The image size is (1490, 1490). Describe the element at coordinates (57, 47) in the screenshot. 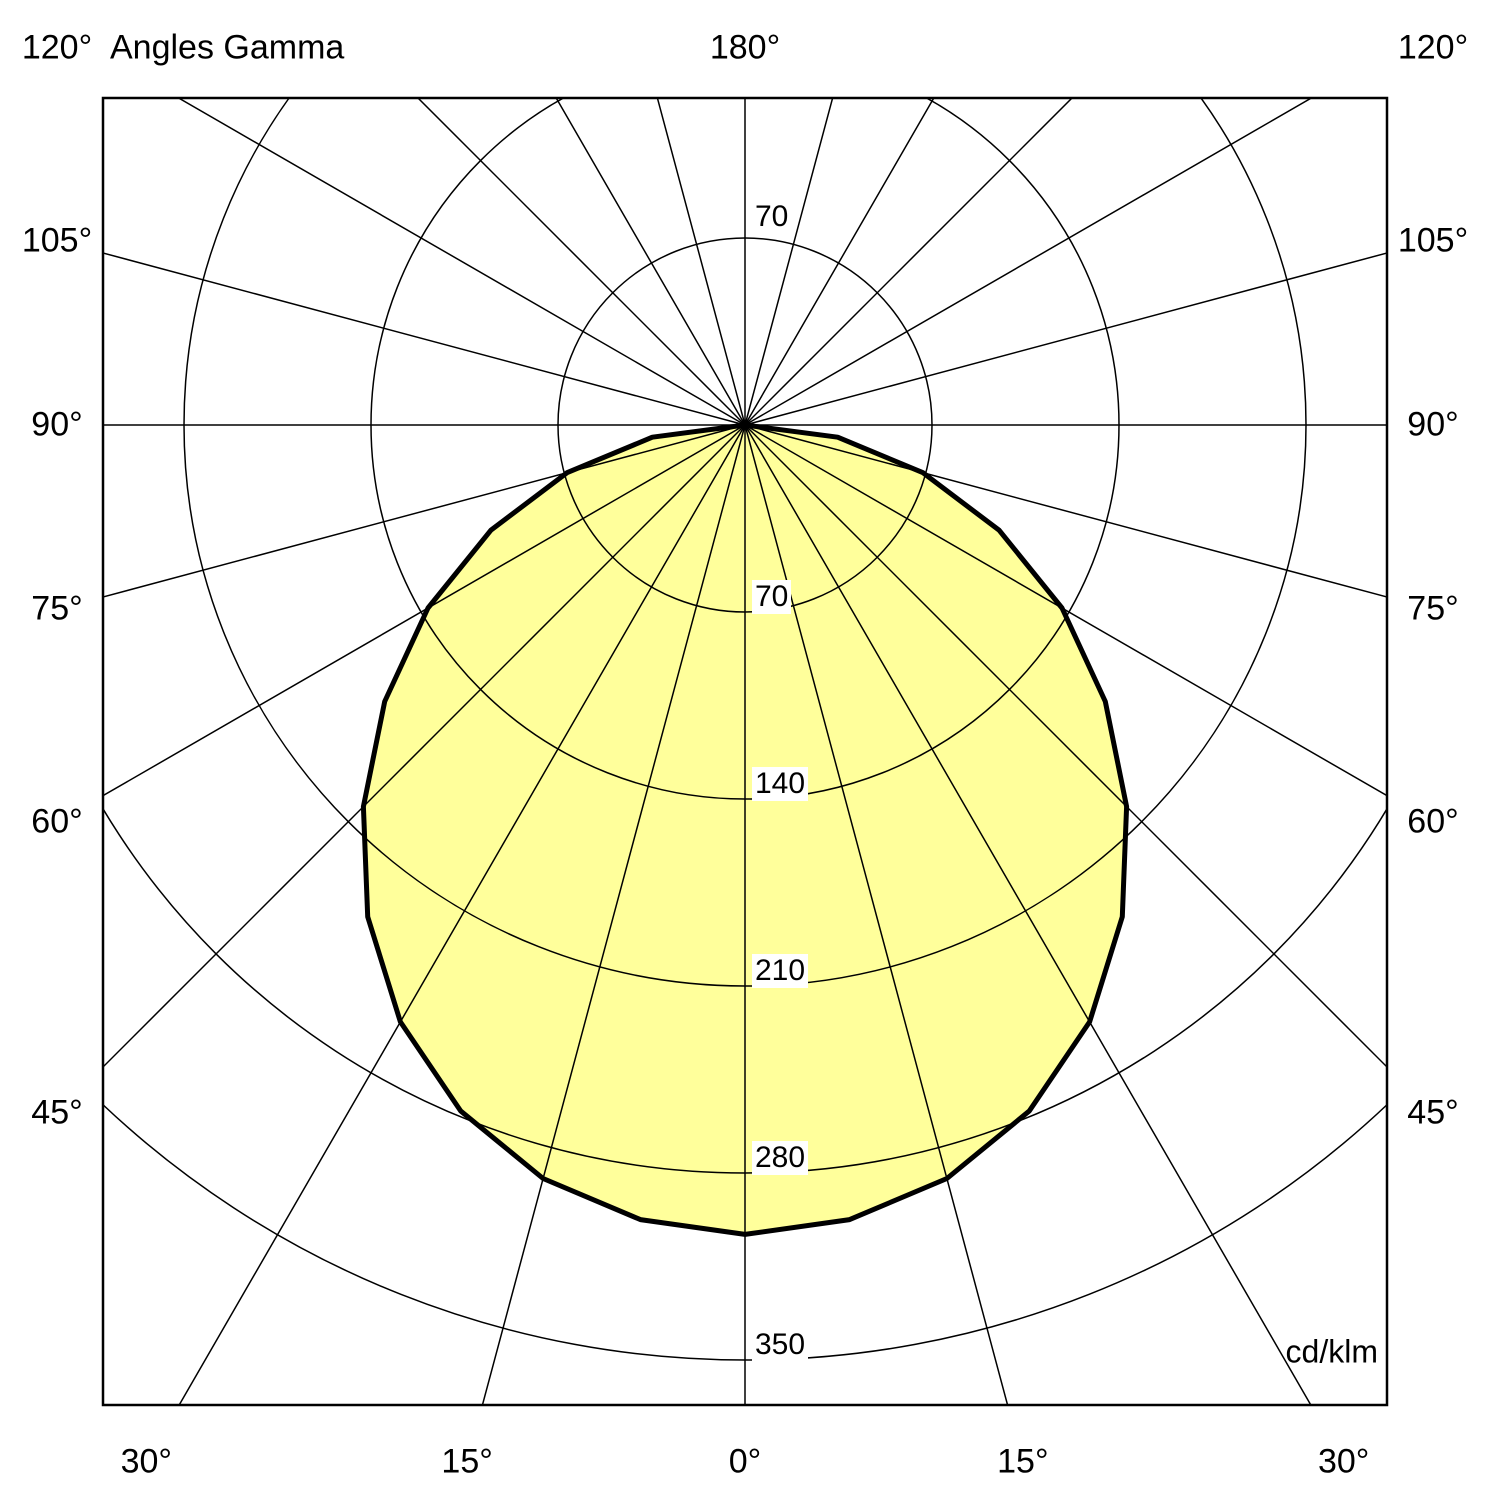

I see `gamma-label-120-left: 120°` at that location.